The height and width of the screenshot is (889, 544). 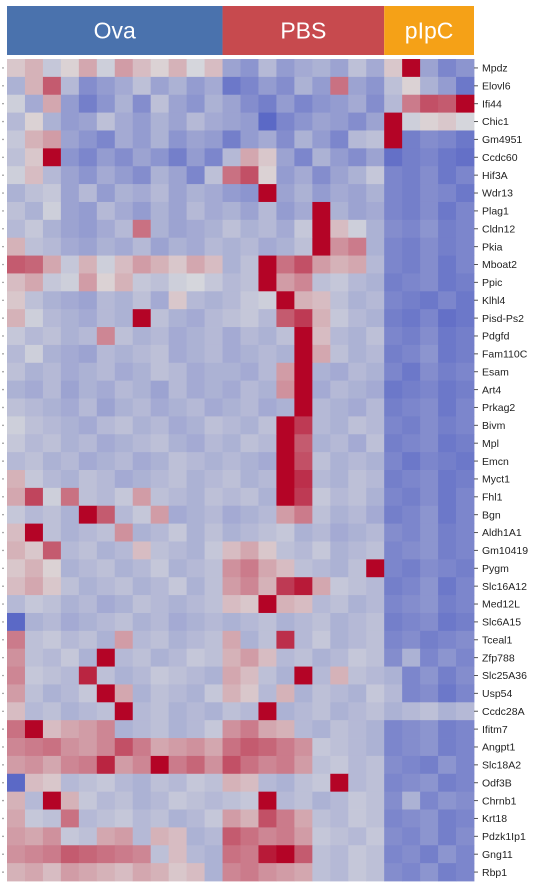 I want to click on row-label: Chrnb1, so click(x=499, y=801).